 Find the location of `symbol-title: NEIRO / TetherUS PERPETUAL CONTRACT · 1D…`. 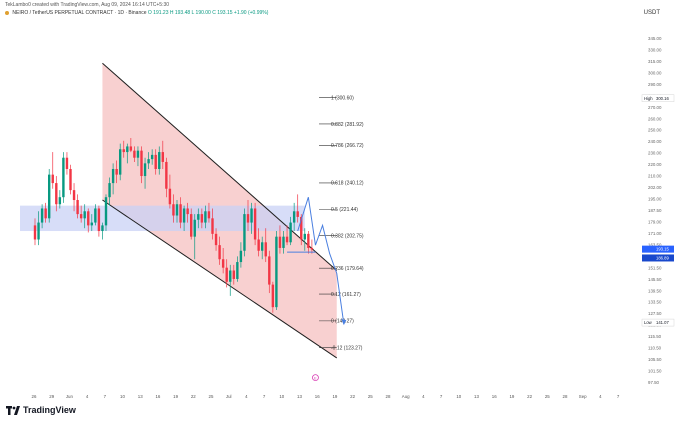

symbol-title: NEIRO / TetherUS PERPETUAL CONTRACT · 1D… is located at coordinates (79, 13).